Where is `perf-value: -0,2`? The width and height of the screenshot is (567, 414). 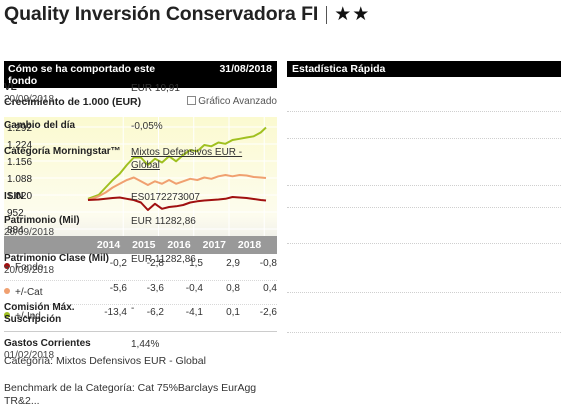 perf-value: -0,2 is located at coordinates (118, 263).